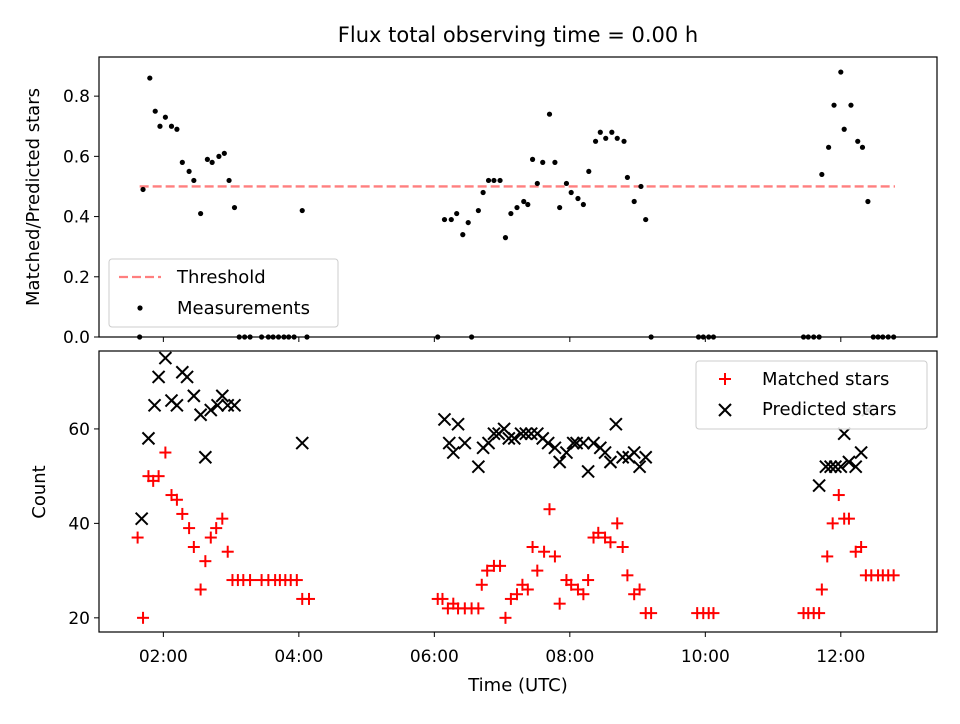 The image size is (960, 724). I want to click on ratio-y-tick-label: 0.0, so click(76, 338).